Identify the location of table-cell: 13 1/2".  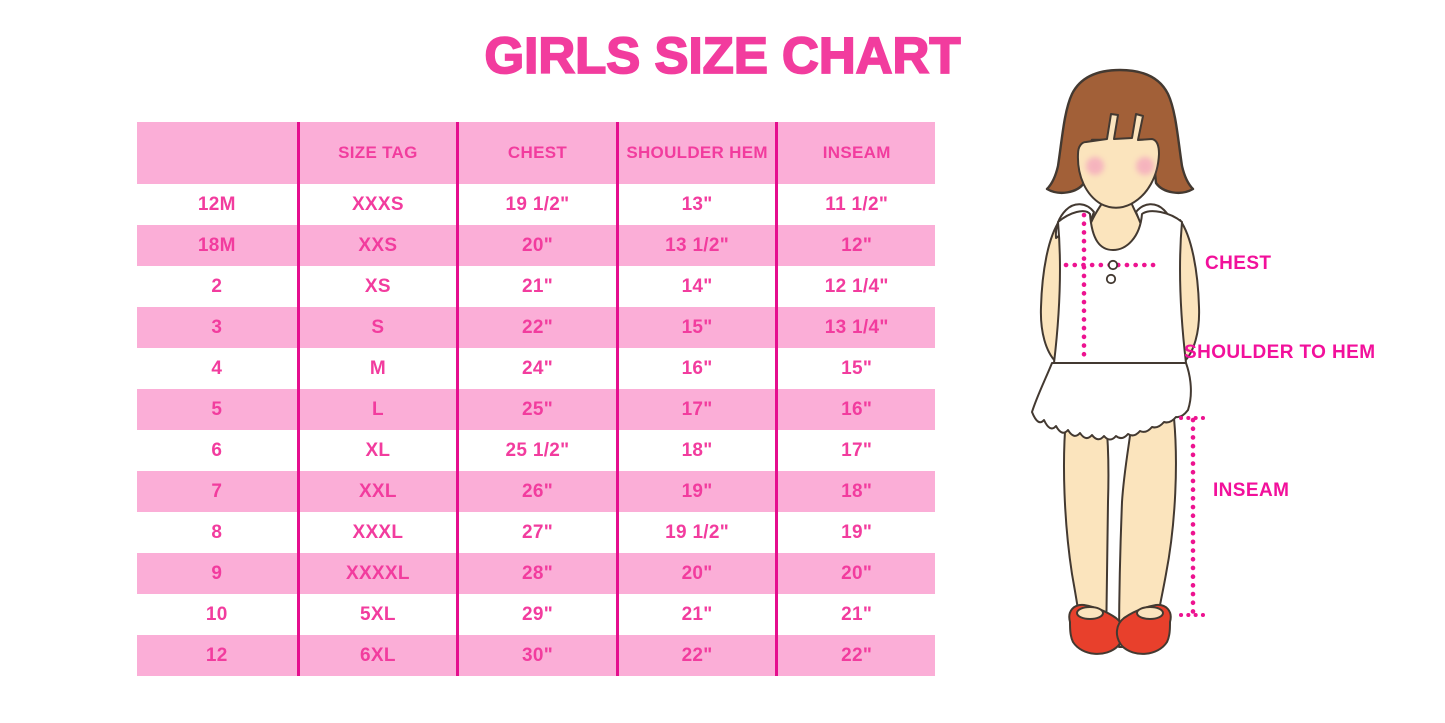
(695, 245).